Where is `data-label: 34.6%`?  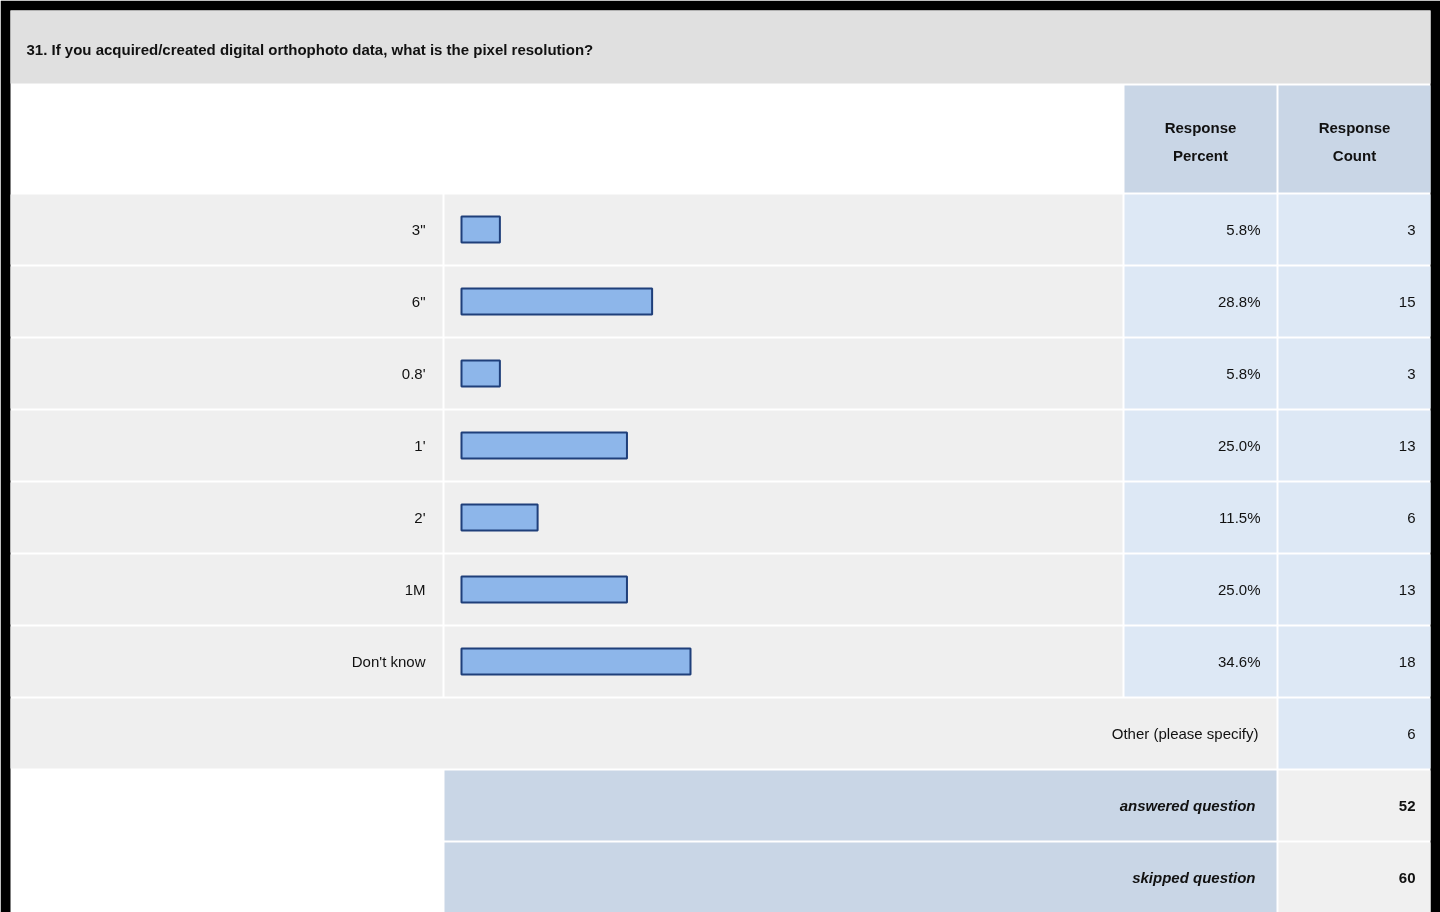 data-label: 34.6% is located at coordinates (1239, 661).